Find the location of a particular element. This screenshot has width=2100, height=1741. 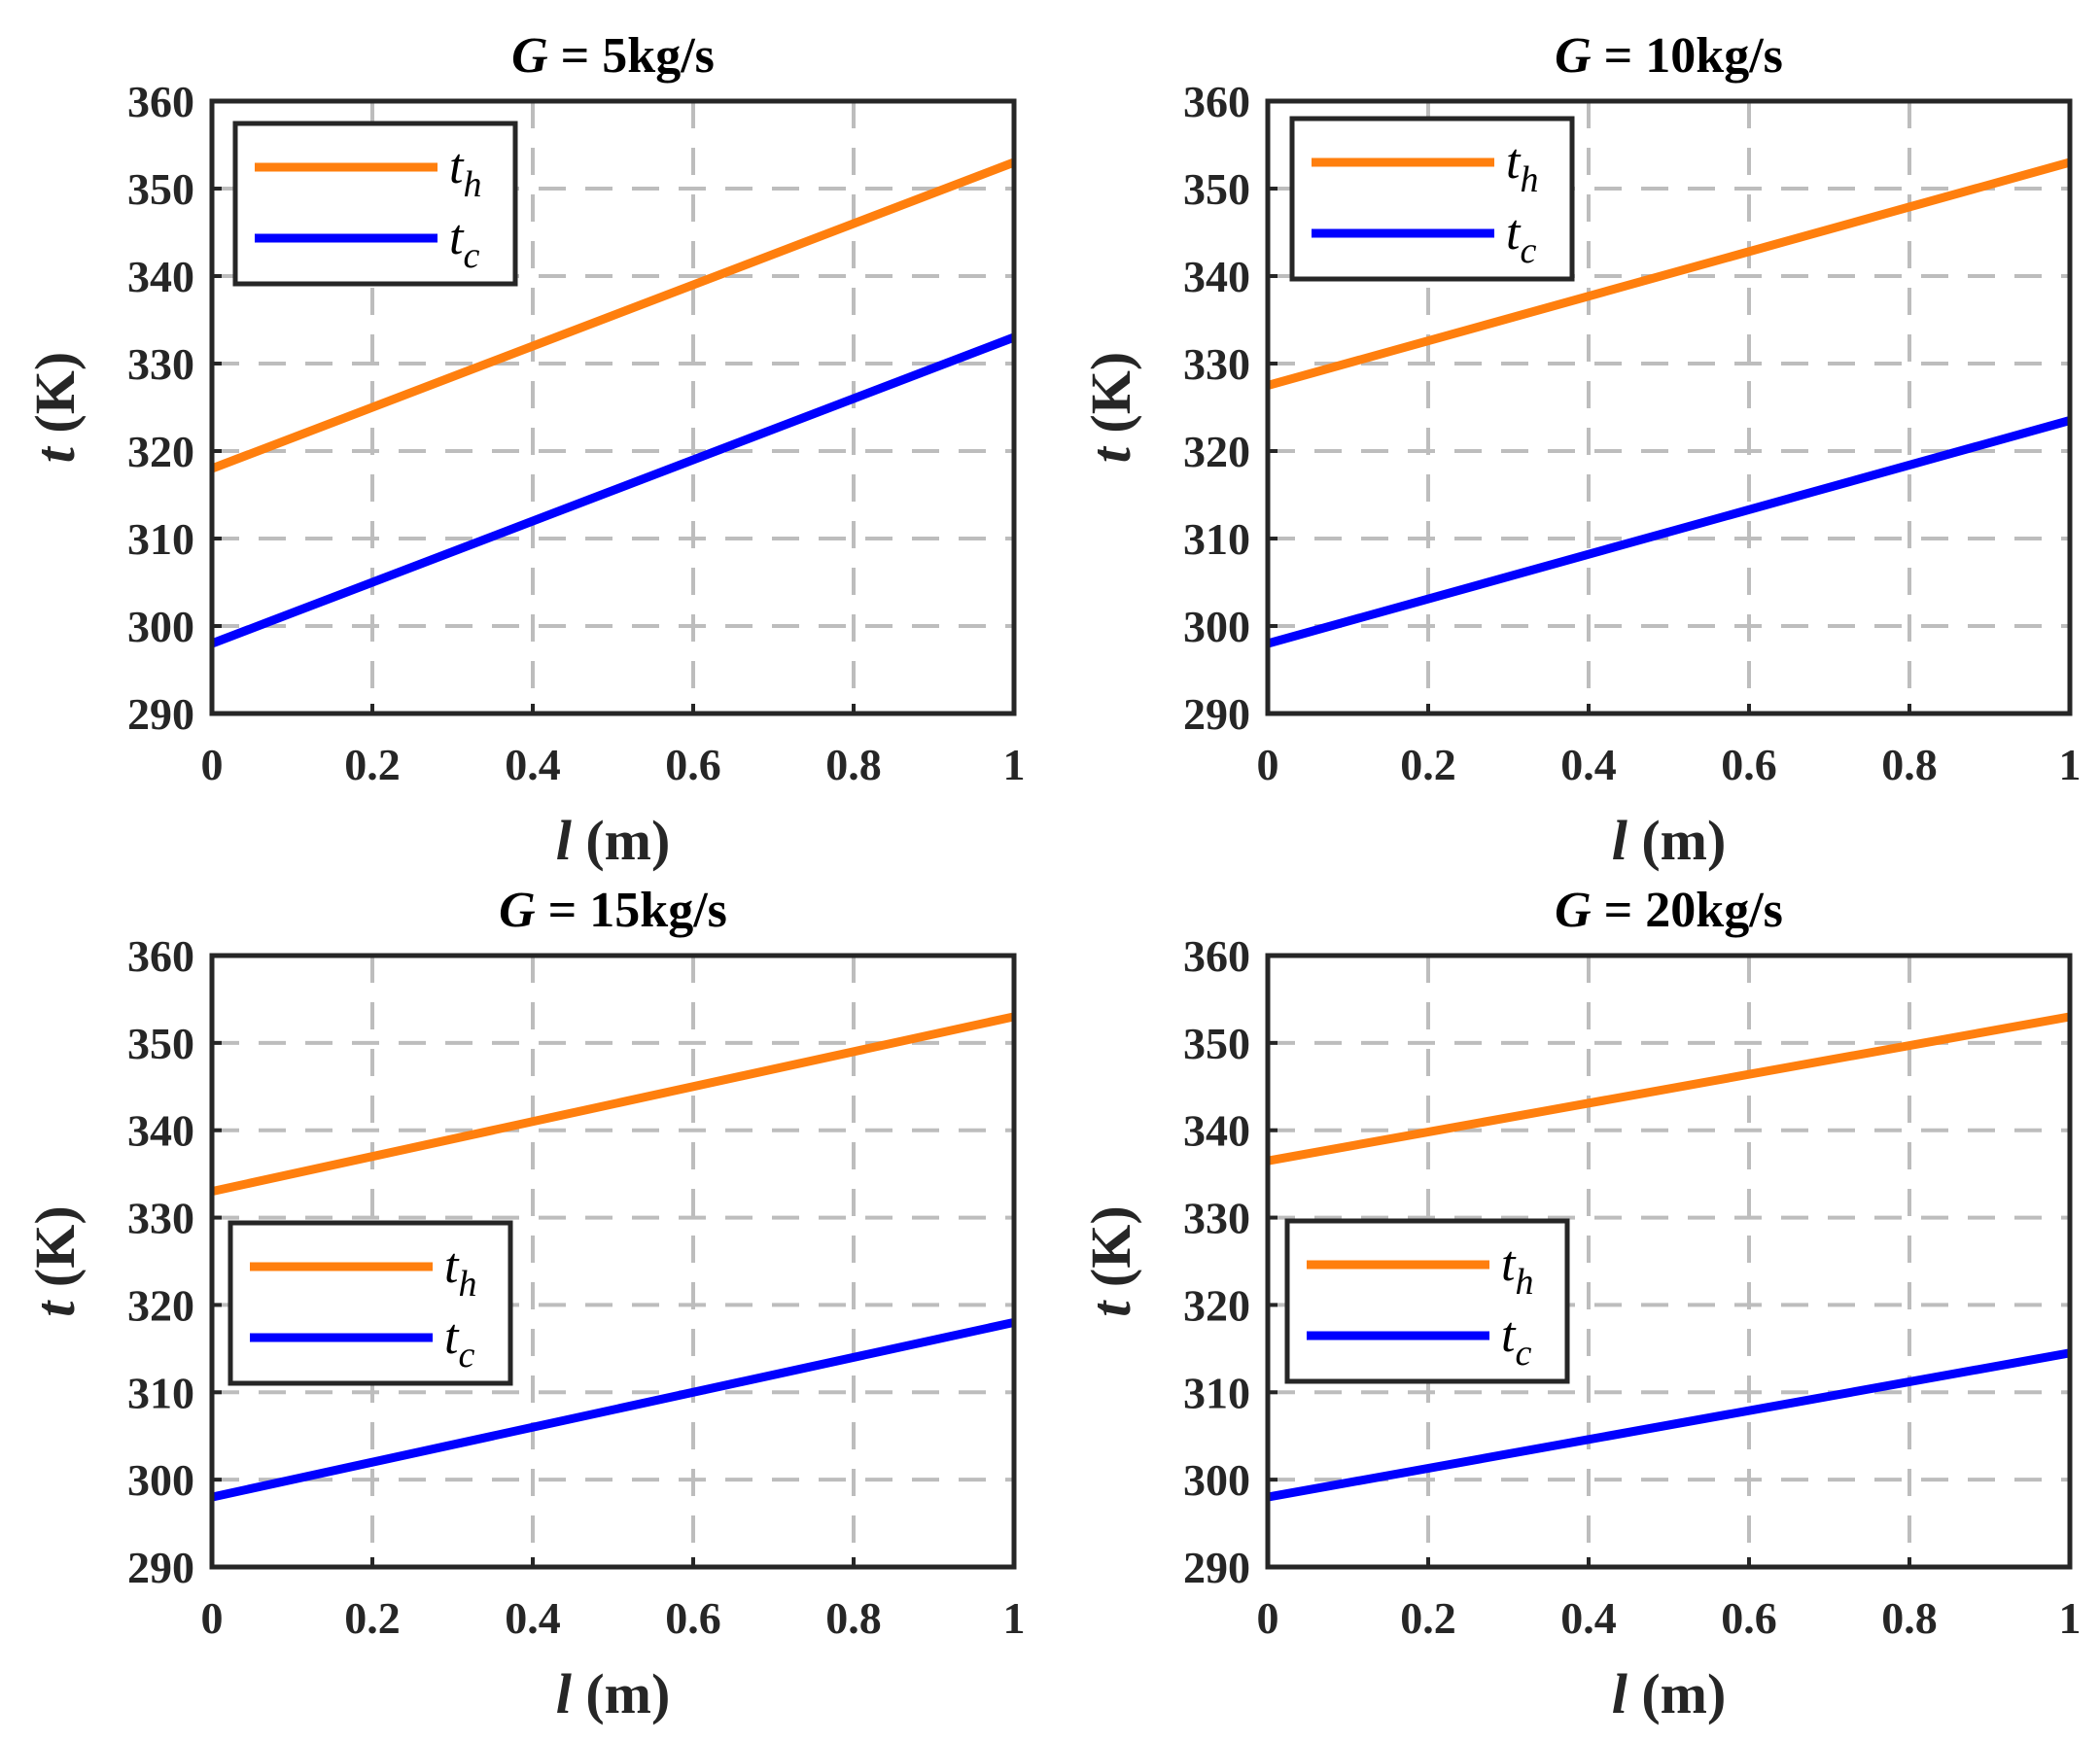

chart-title: G = 10kg/s is located at coordinates (1669, 56).